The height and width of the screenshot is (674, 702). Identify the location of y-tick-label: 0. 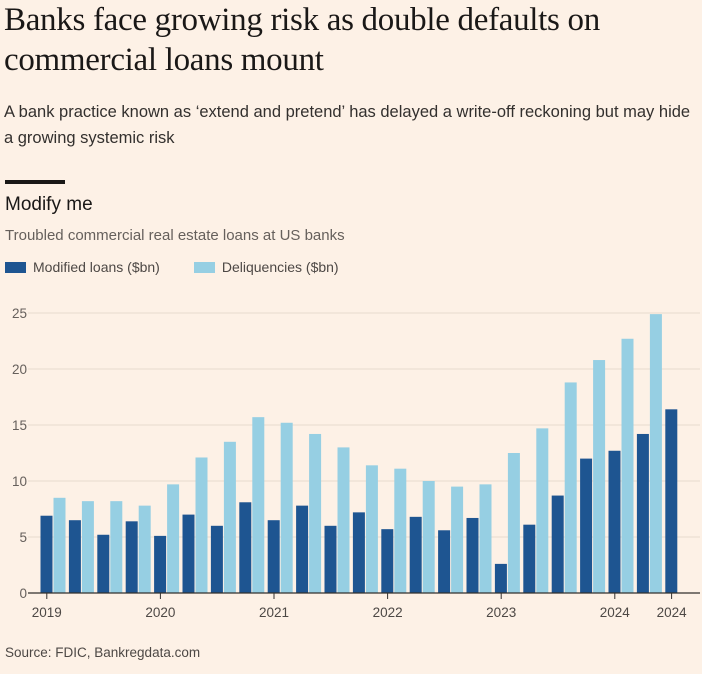
(23, 593).